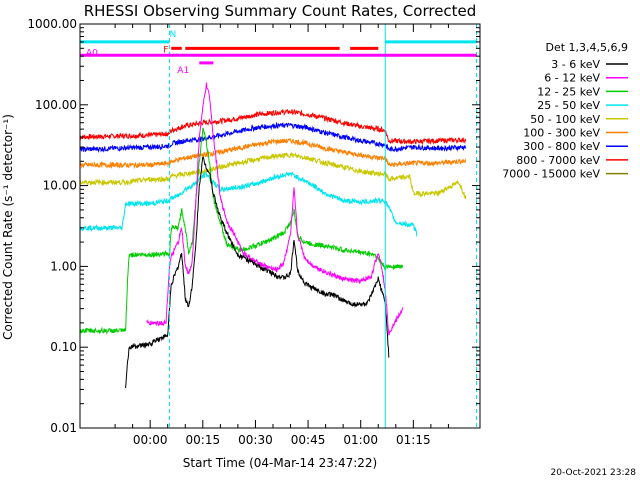 Image resolution: width=640 pixels, height=480 pixels. I want to click on legend-label: 100 - 300 keV, so click(561, 133).